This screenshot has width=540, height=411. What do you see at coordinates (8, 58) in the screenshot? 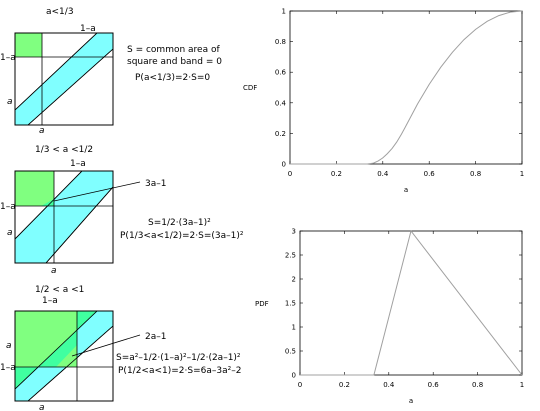
I see `panel-1-left-top-label: 1–a` at bounding box center [8, 58].